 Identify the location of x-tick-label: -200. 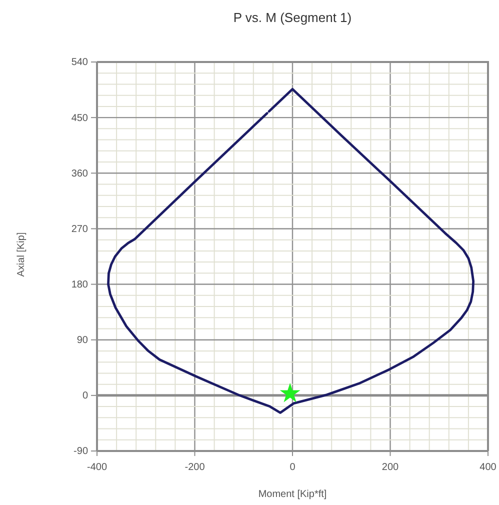
(195, 467).